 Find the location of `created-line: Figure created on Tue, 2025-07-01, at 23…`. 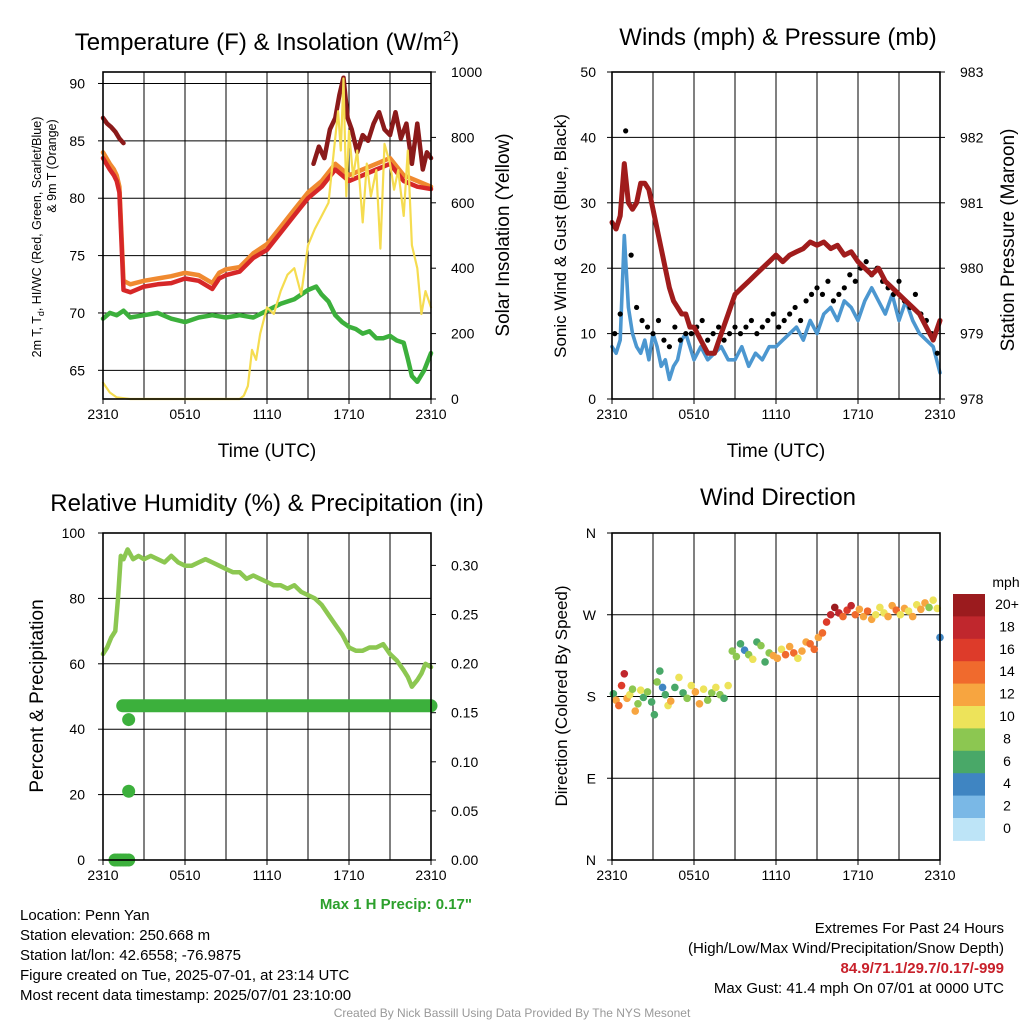

created-line: Figure created on Tue, 2025-07-01, at 23… is located at coordinates (185, 975).